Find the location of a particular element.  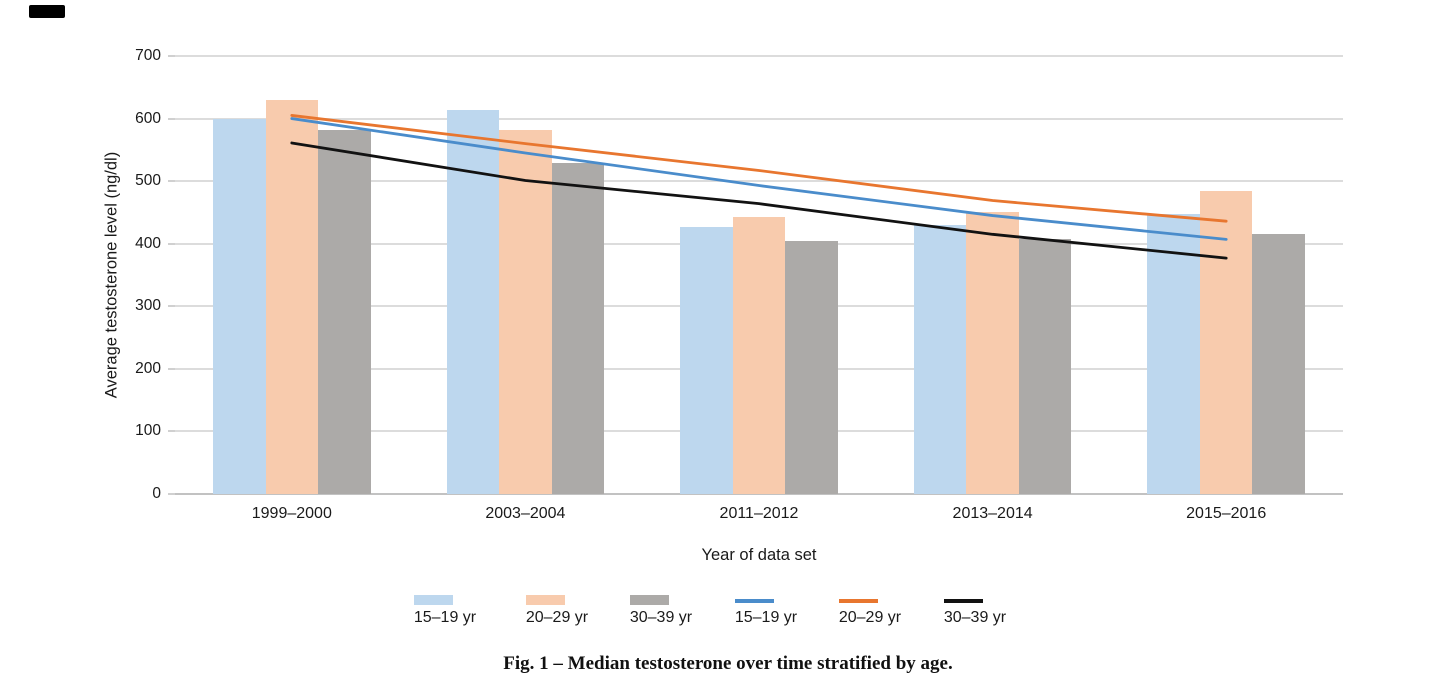

bar-15-19-yr-2011-2012 is located at coordinates (706, 360).